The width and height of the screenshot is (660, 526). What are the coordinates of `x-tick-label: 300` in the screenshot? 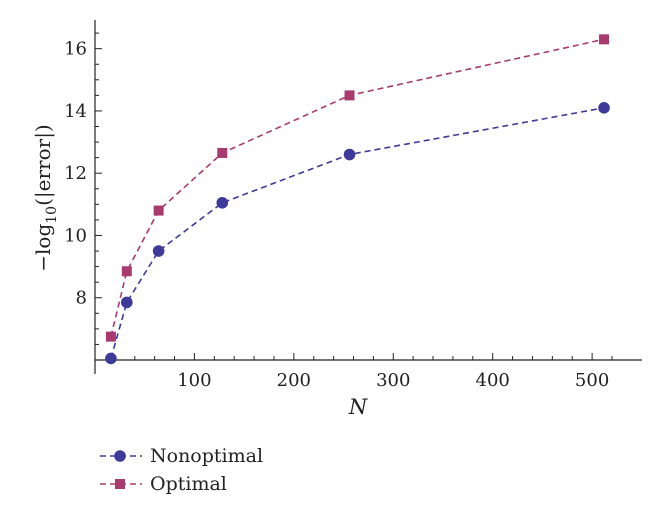 It's located at (393, 380).